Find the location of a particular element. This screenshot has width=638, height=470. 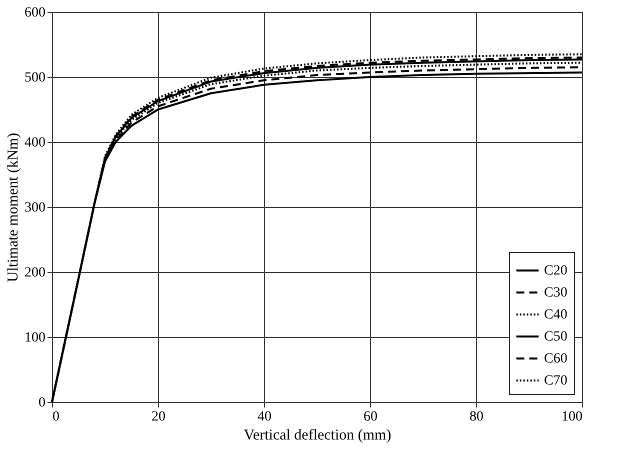

y-tick-label: 400 is located at coordinates (35, 143).